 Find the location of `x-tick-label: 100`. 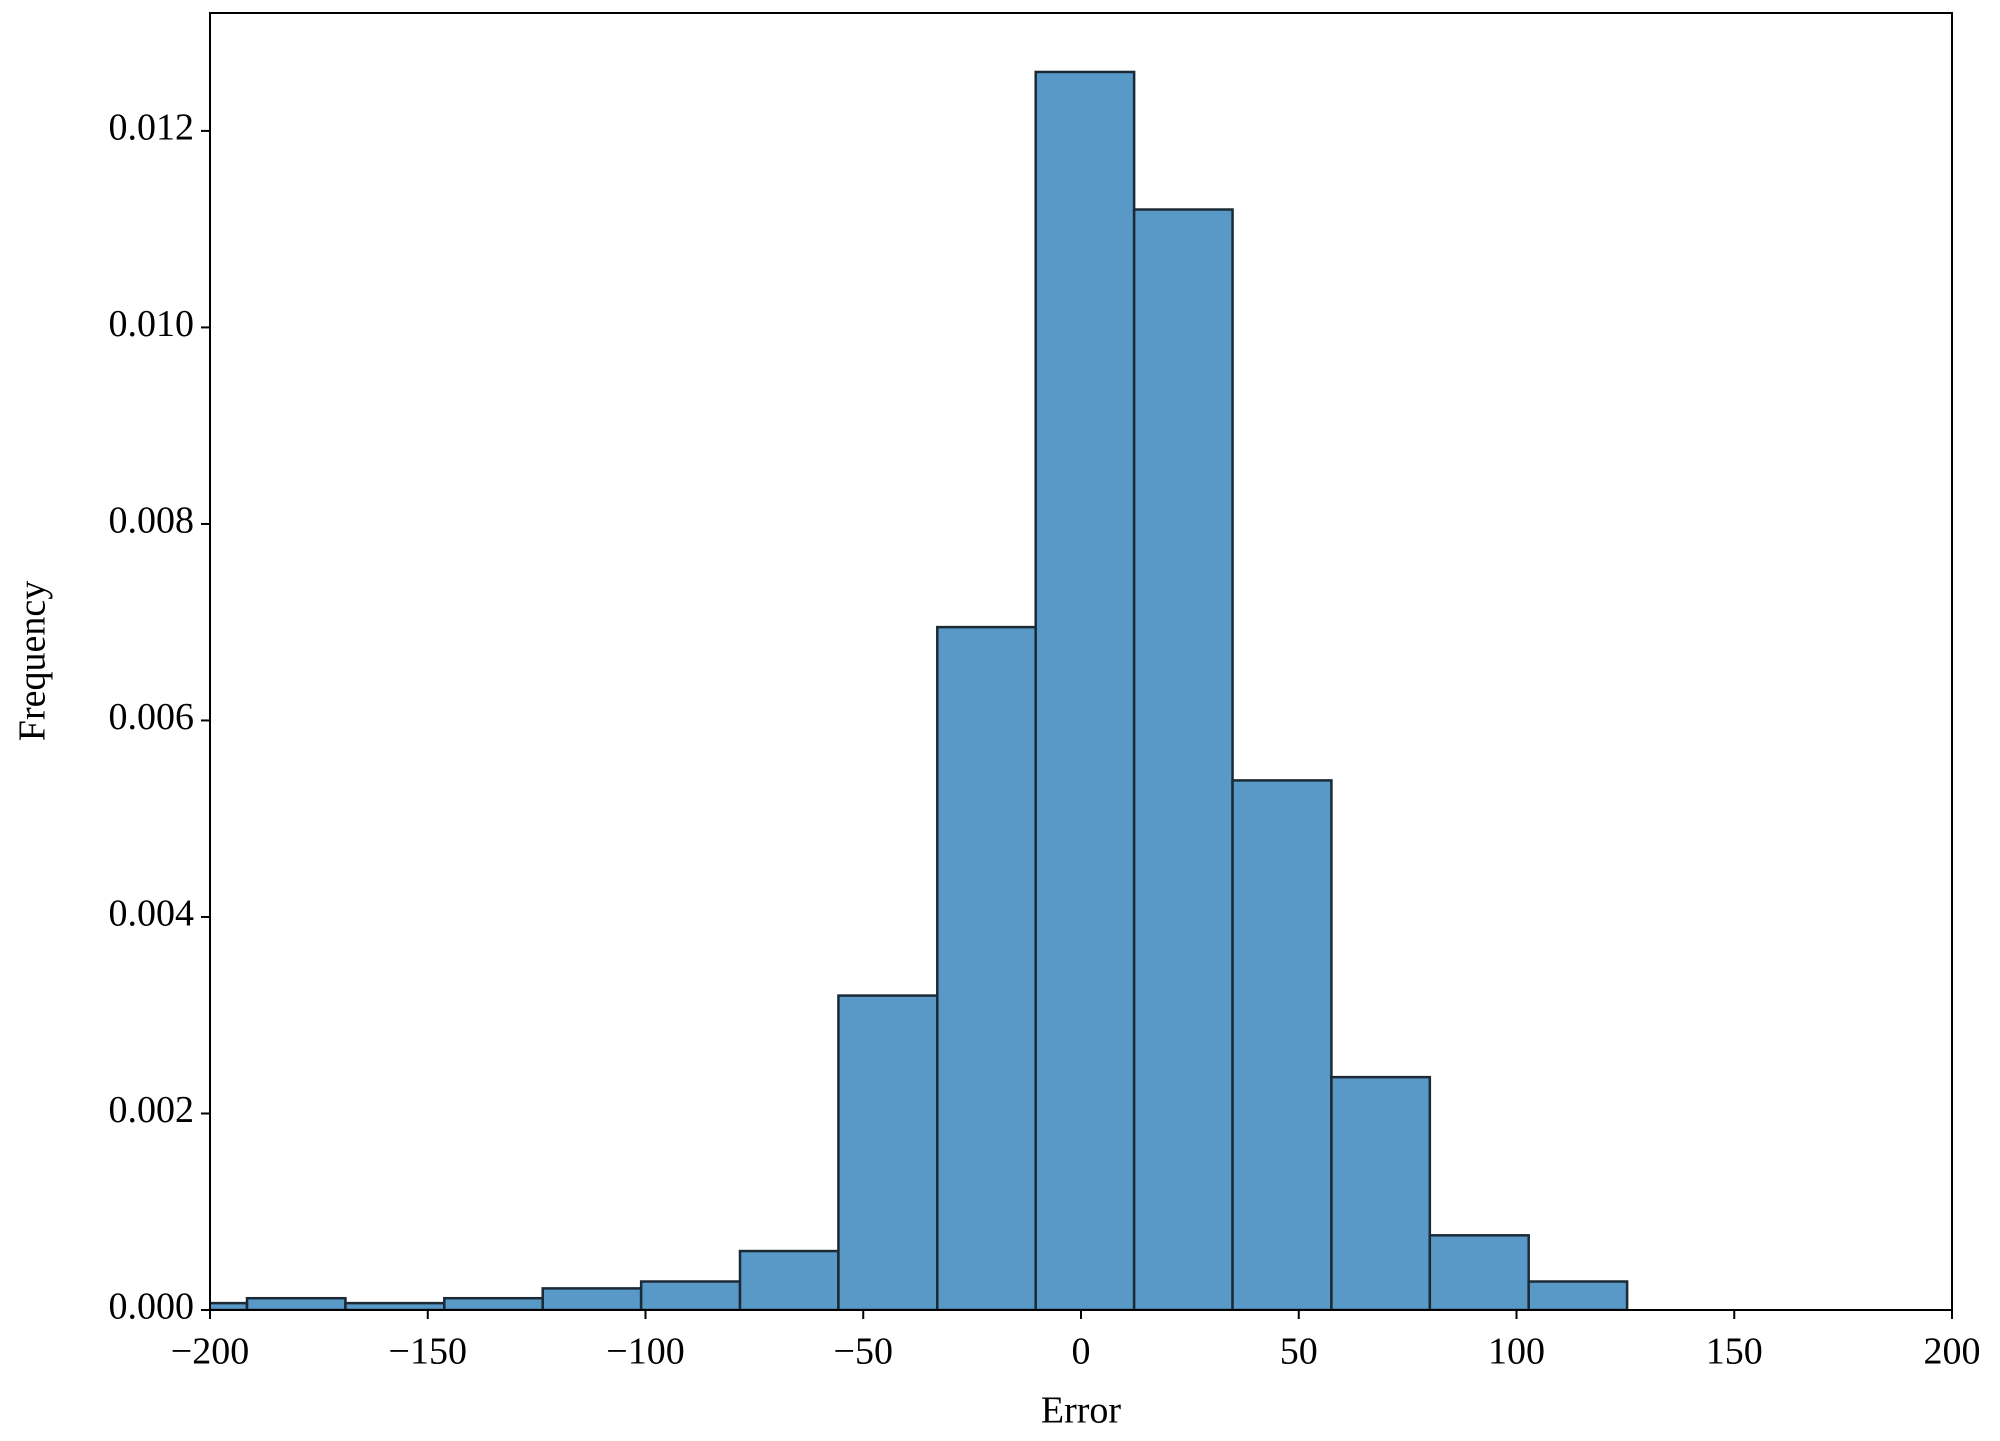

x-tick-label: 100 is located at coordinates (1516, 1352).